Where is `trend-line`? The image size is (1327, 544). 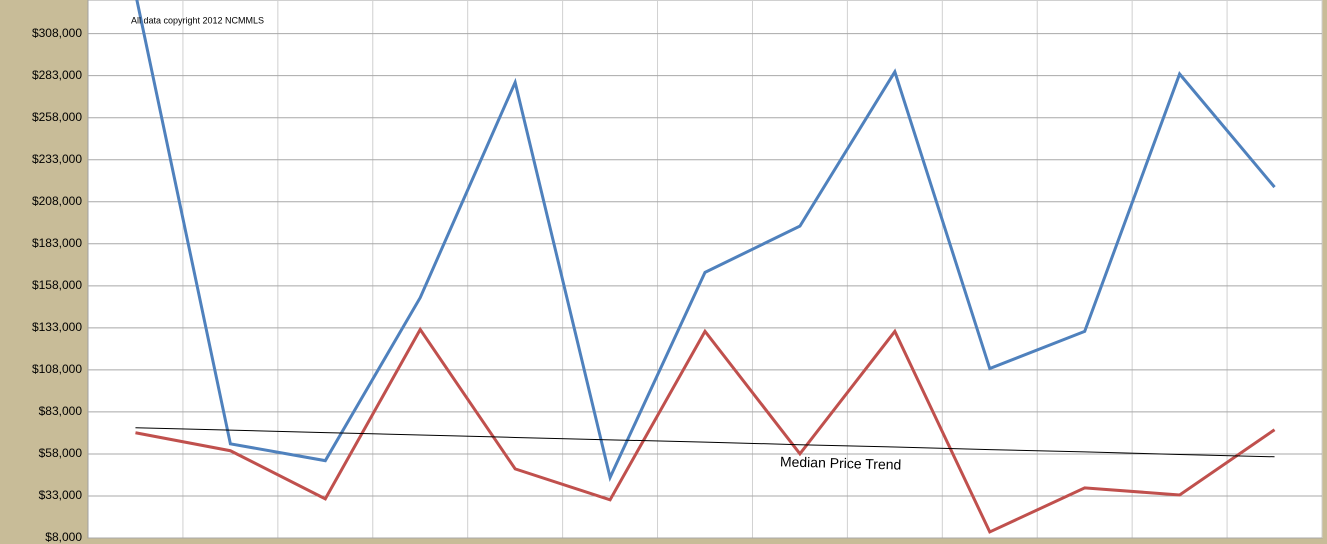 trend-line is located at coordinates (705, 442).